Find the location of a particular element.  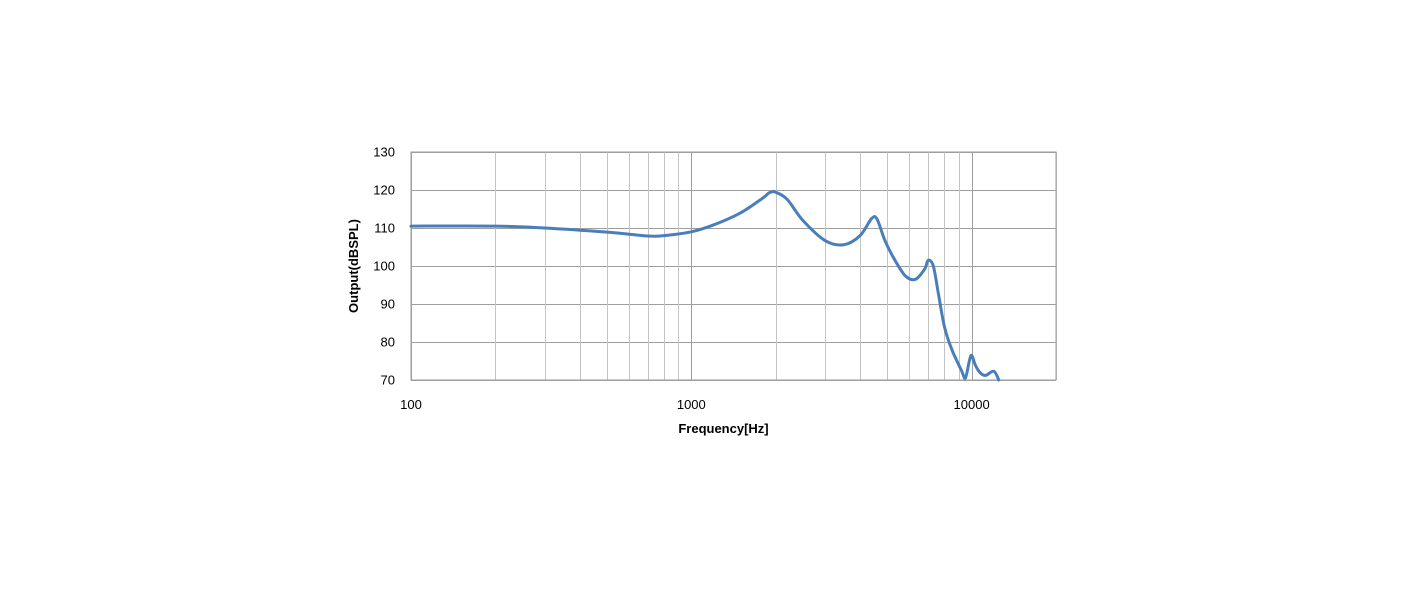

x-axis-ticks: 100 1000 10000 is located at coordinates (695, 404).